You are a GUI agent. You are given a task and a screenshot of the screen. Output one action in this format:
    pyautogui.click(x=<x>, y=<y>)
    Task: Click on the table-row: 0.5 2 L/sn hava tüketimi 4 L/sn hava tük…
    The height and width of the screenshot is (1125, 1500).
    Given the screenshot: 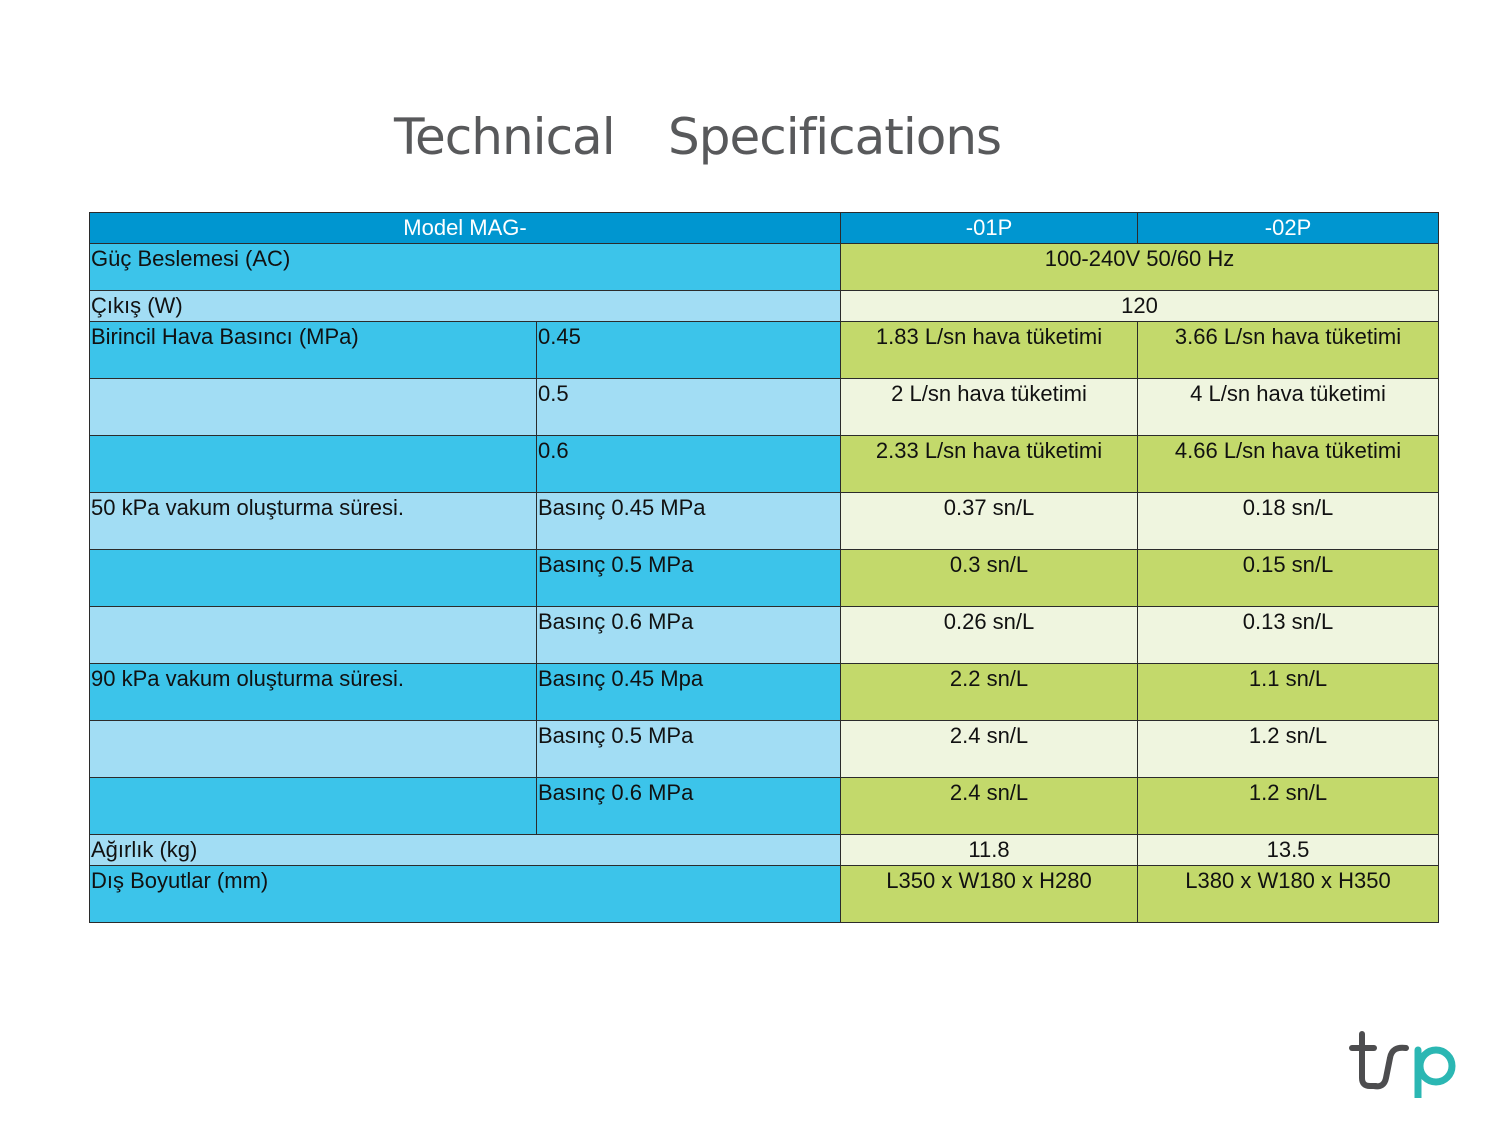 What is the action you would take?
    pyautogui.click(x=764, y=407)
    